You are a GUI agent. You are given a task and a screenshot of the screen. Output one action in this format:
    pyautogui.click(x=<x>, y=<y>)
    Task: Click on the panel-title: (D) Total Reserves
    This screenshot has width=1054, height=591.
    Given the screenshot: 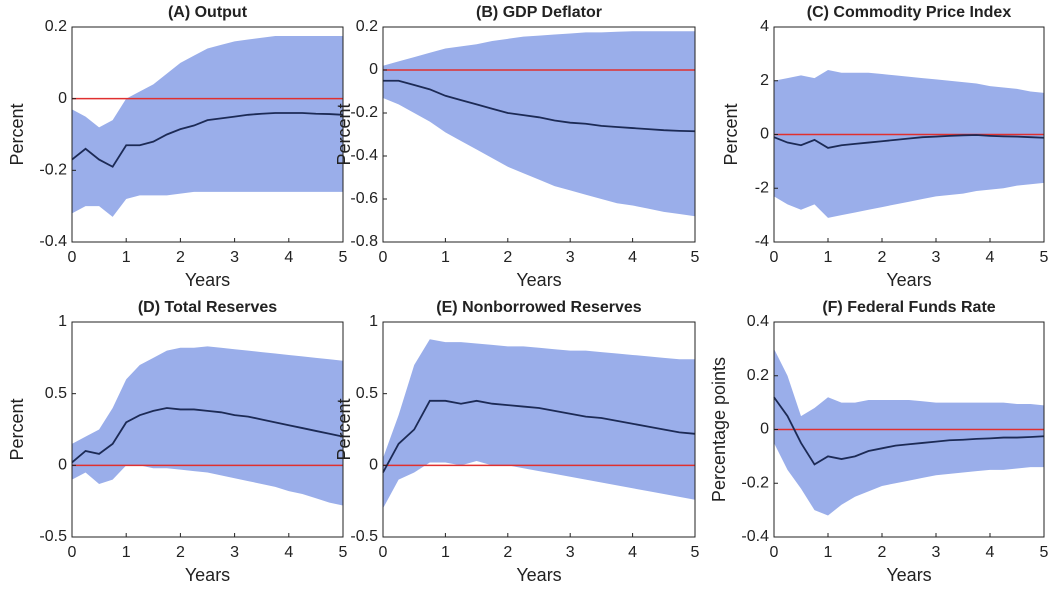 What is the action you would take?
    pyautogui.click(x=207, y=307)
    